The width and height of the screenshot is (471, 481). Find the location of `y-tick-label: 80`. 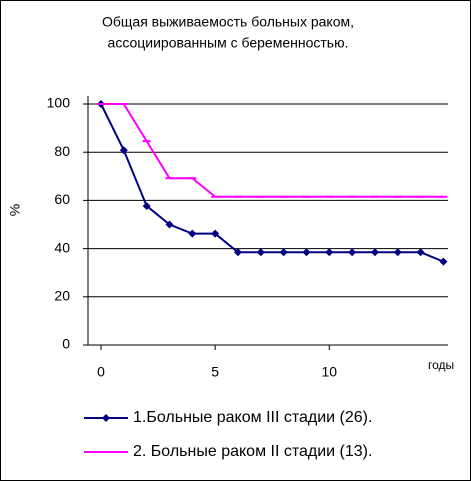

y-tick-label: 80 is located at coordinates (62, 151).